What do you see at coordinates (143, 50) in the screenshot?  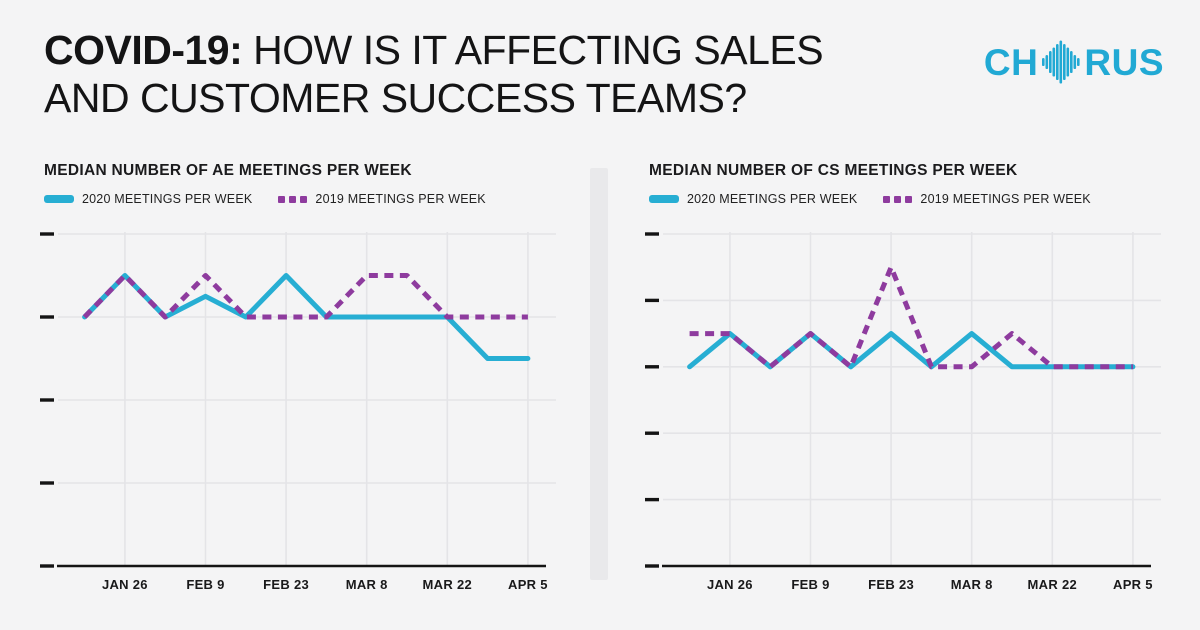 I see `title-emphasis: COVID-19:` at bounding box center [143, 50].